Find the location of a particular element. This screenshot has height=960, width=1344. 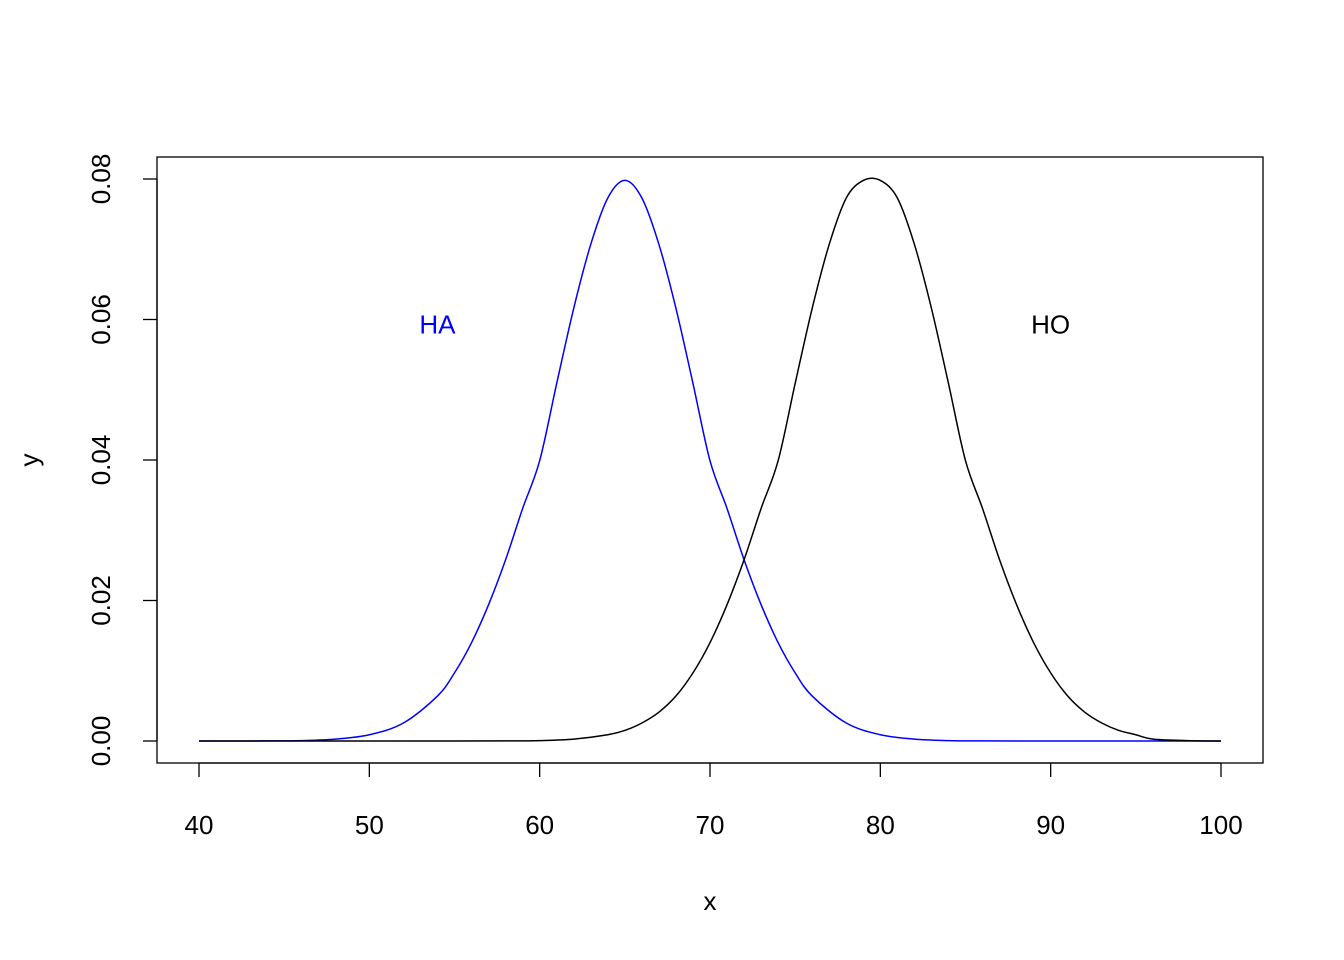

x-tick-label: 80 is located at coordinates (880, 825).